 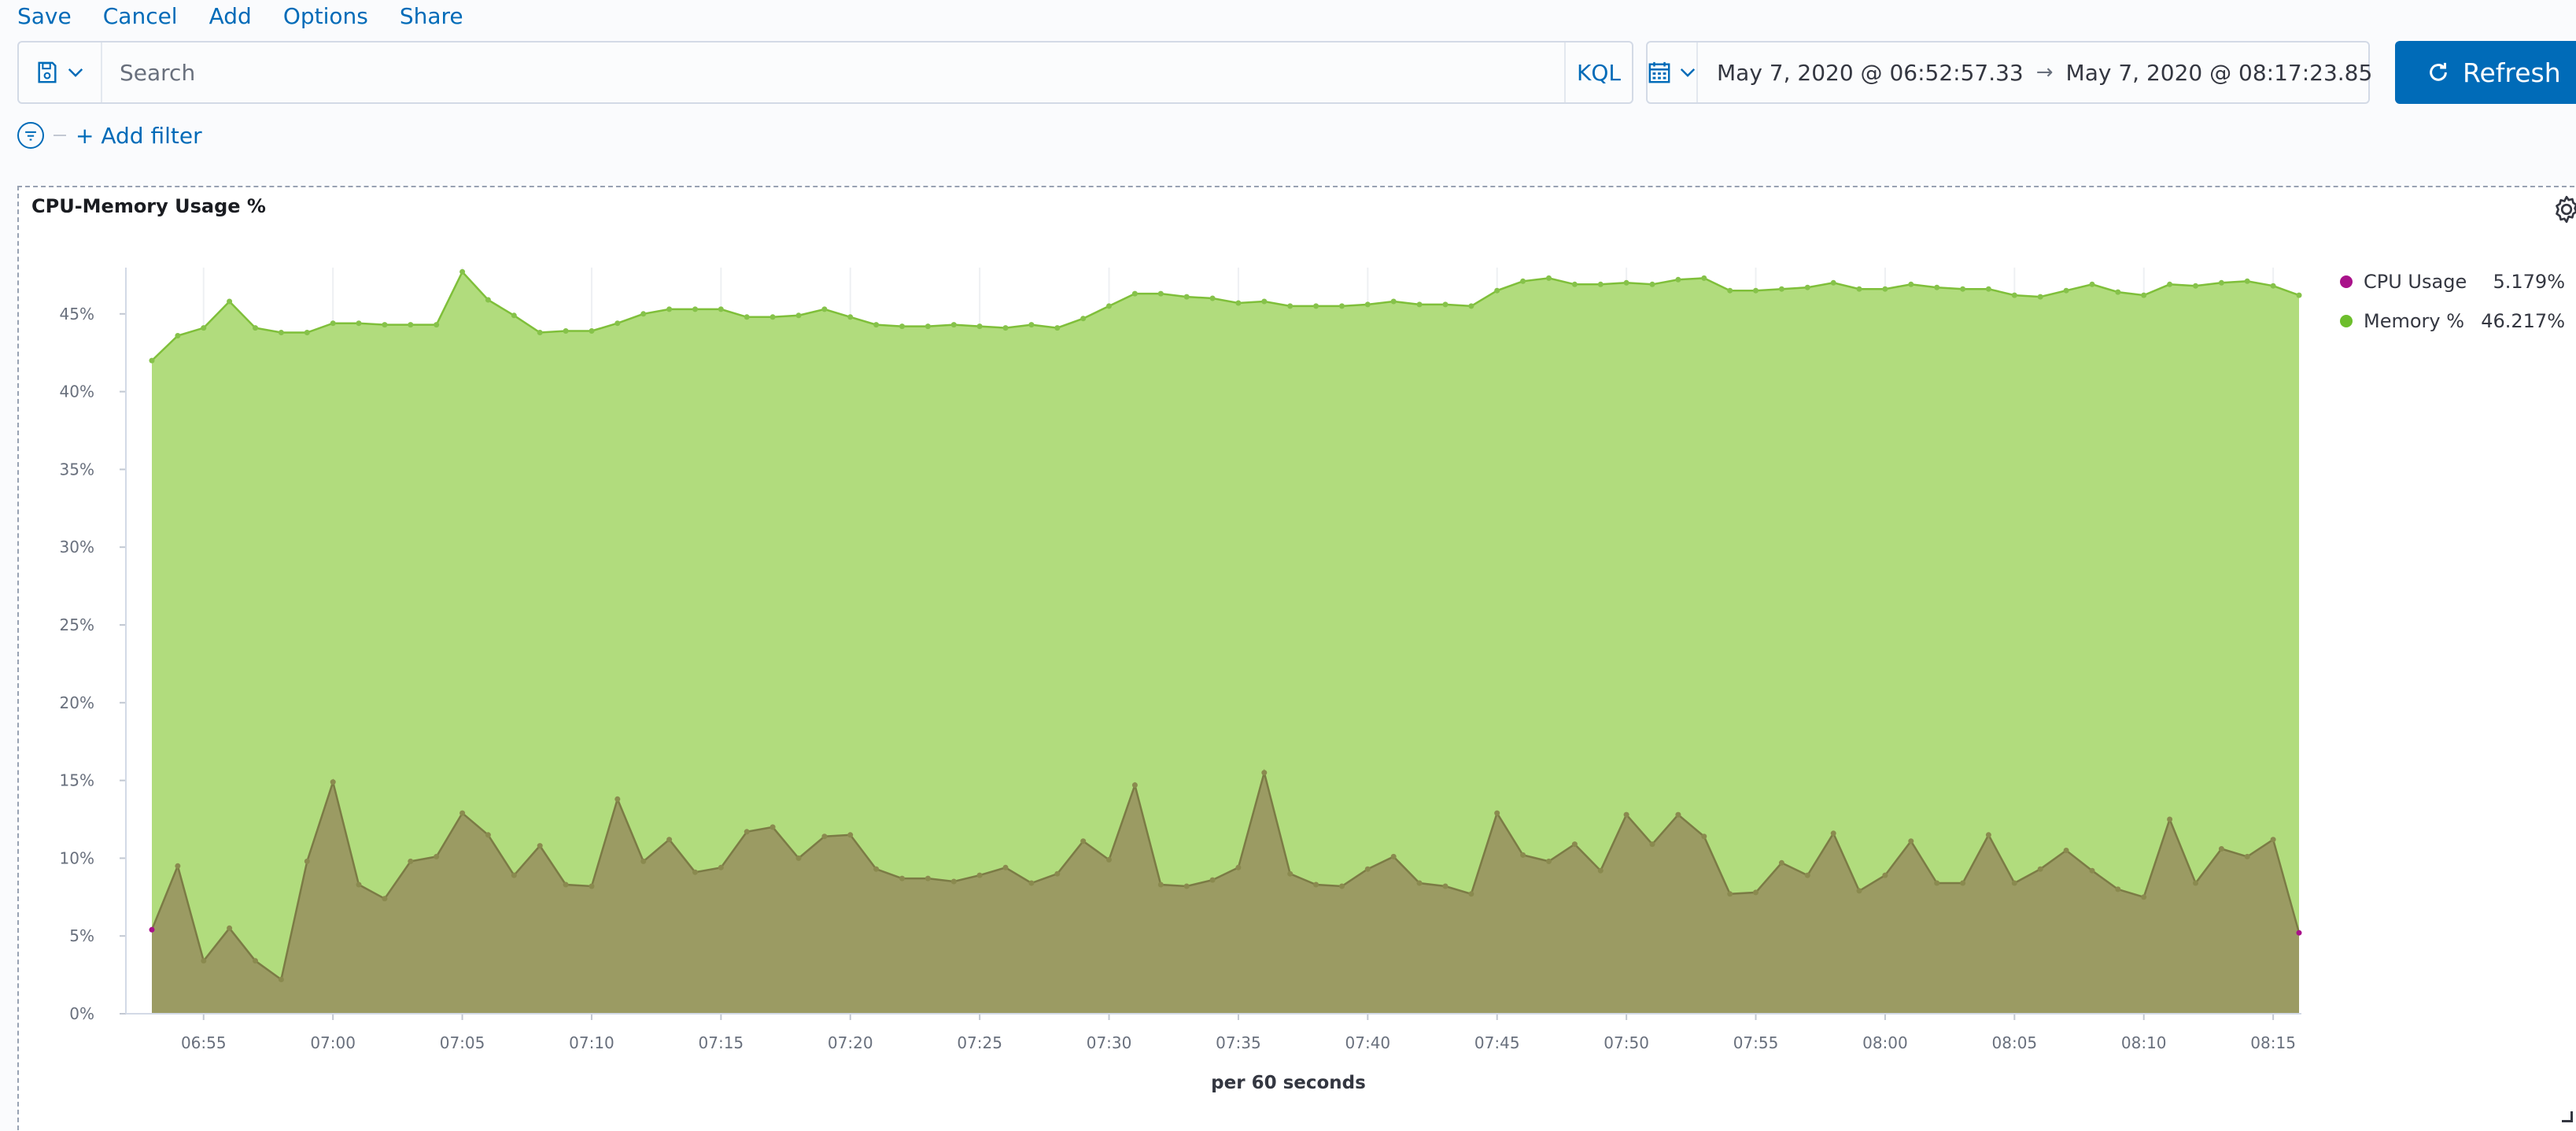 I want to click on add-filter-button: + Add filter, so click(x=139, y=135).